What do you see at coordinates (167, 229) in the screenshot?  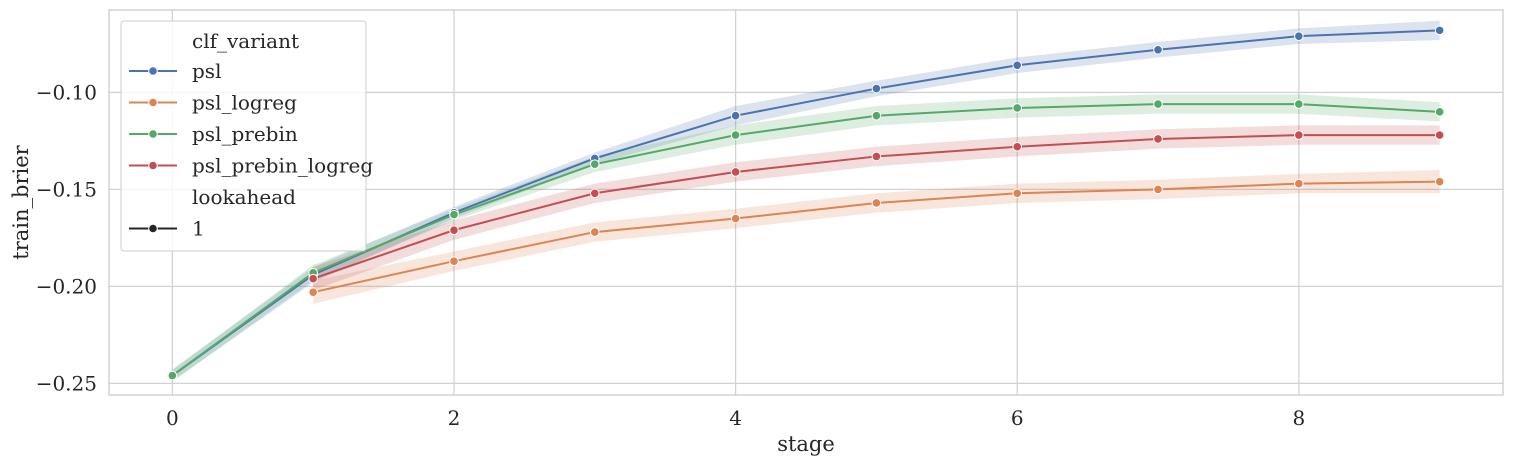 I see `legend-style-entries: 1` at bounding box center [167, 229].